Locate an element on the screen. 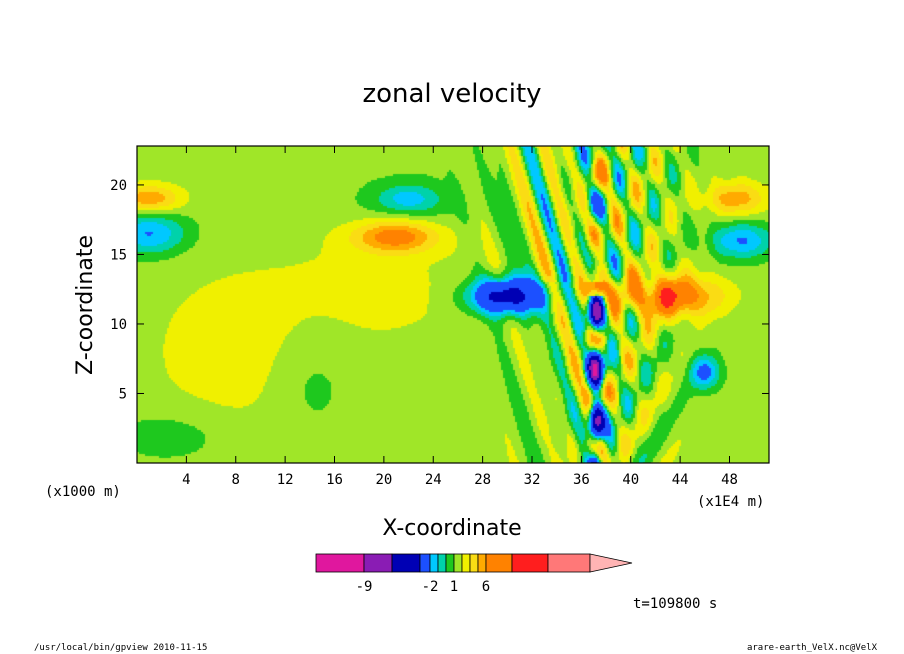 The height and width of the screenshot is (654, 904). y-tick-label: 15 is located at coordinates (118, 255).